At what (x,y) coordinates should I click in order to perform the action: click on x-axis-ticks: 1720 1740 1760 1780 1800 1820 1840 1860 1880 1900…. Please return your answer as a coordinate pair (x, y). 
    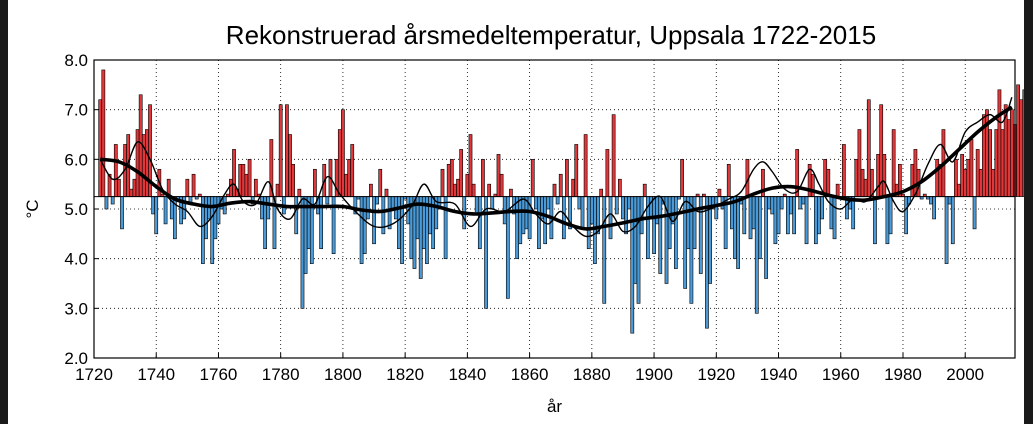
    Looking at the image, I should click on (529, 368).